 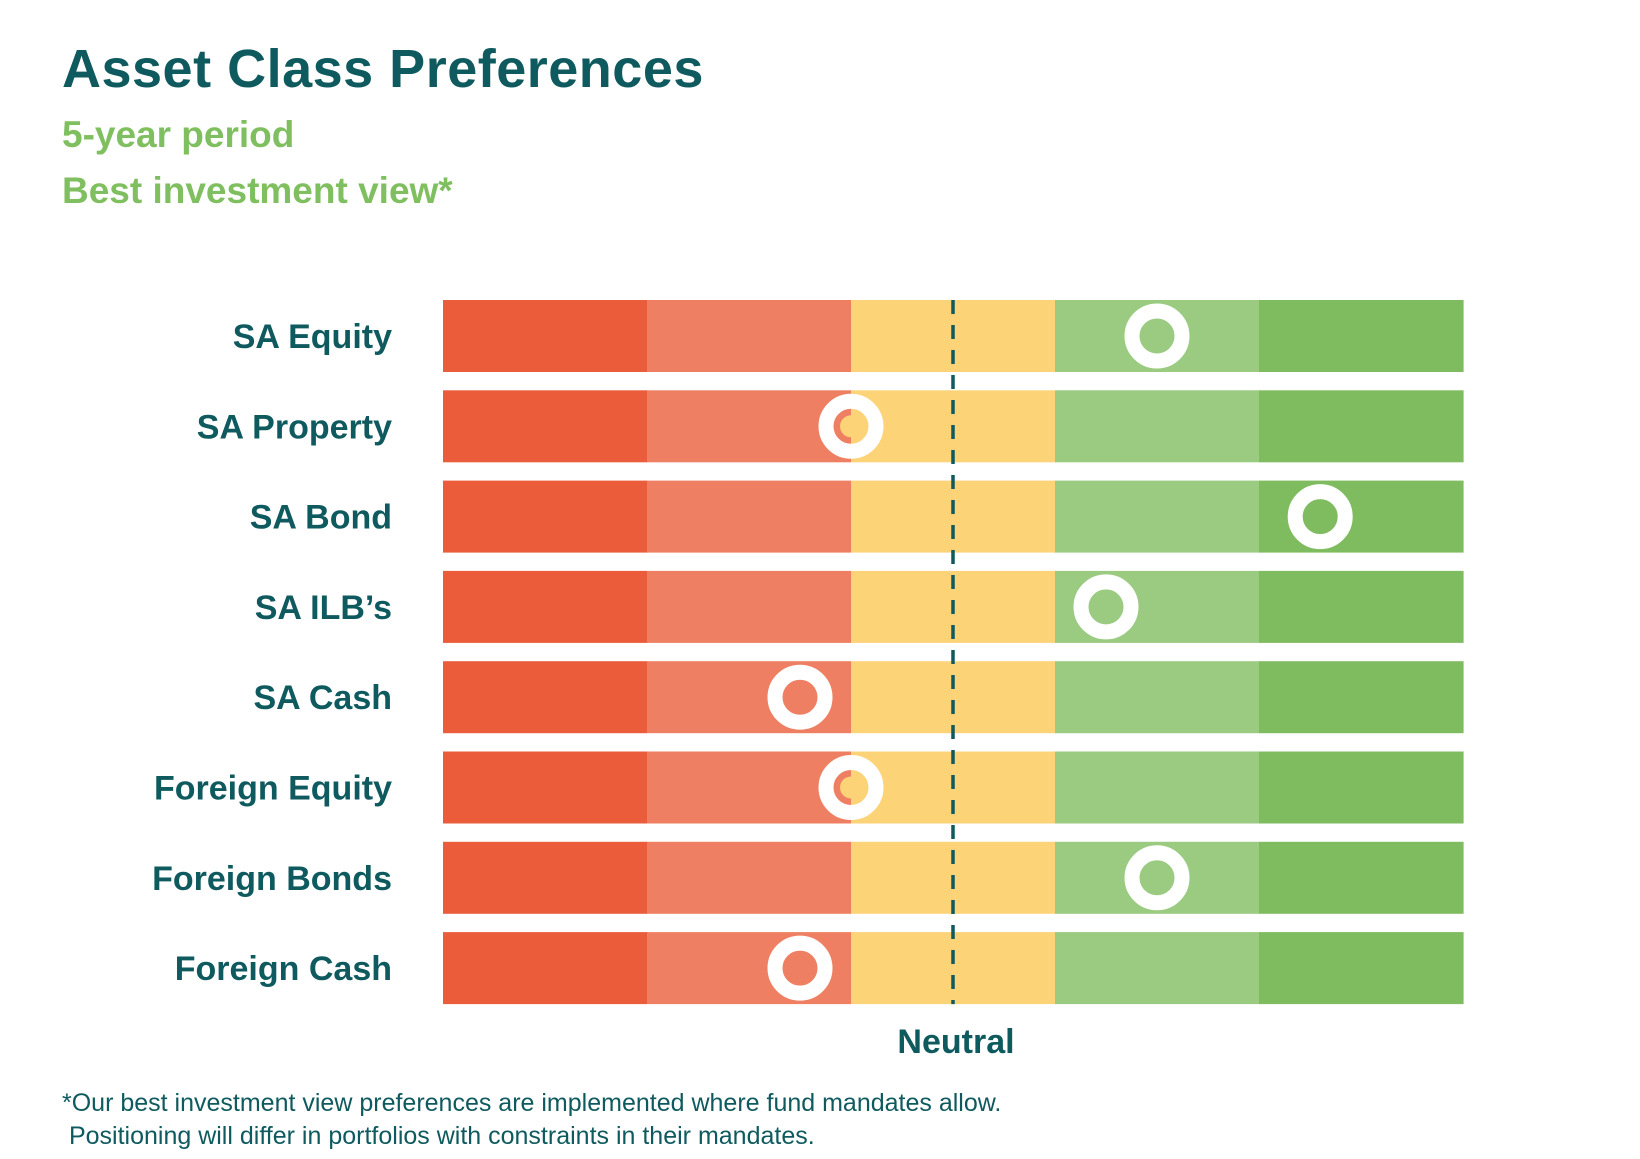 What do you see at coordinates (294, 427) in the screenshot?
I see `category-label: SA Property` at bounding box center [294, 427].